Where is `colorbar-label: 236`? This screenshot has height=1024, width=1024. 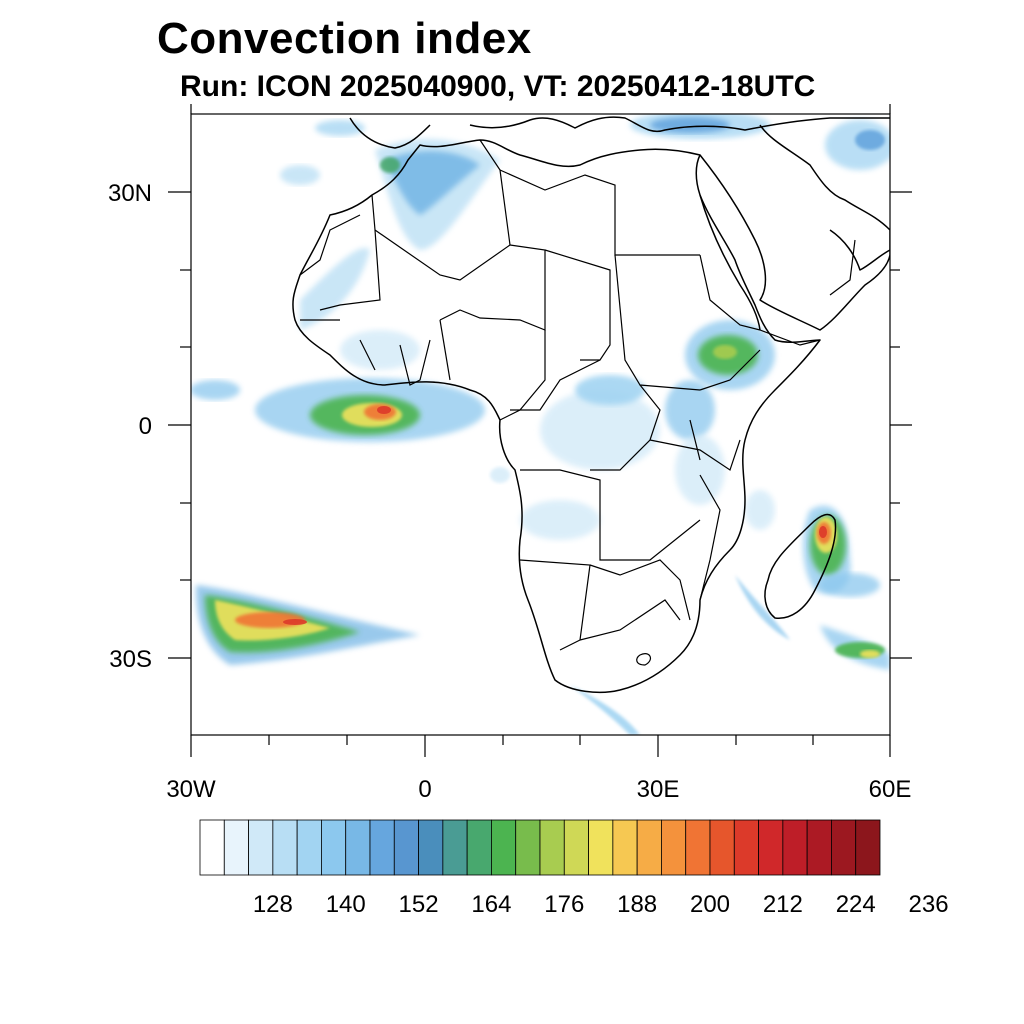
colorbar-label: 236 is located at coordinates (929, 904).